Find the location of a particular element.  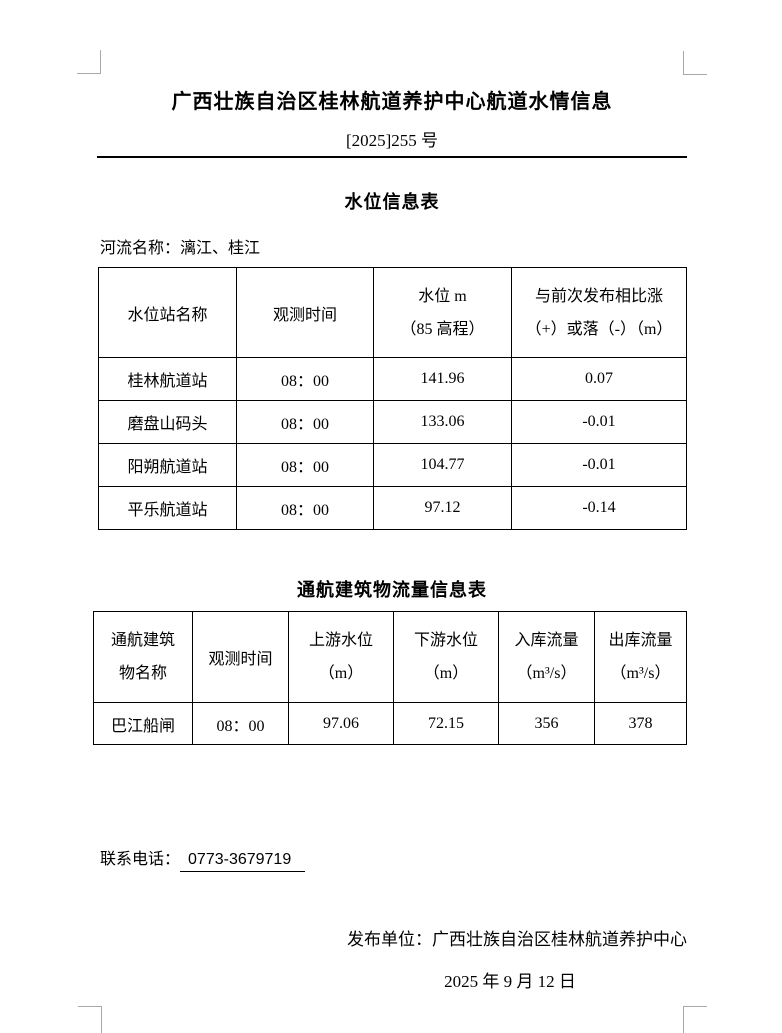

table-row: 桂林航道站 08：00 141.96 0.07 is located at coordinates (392, 379).